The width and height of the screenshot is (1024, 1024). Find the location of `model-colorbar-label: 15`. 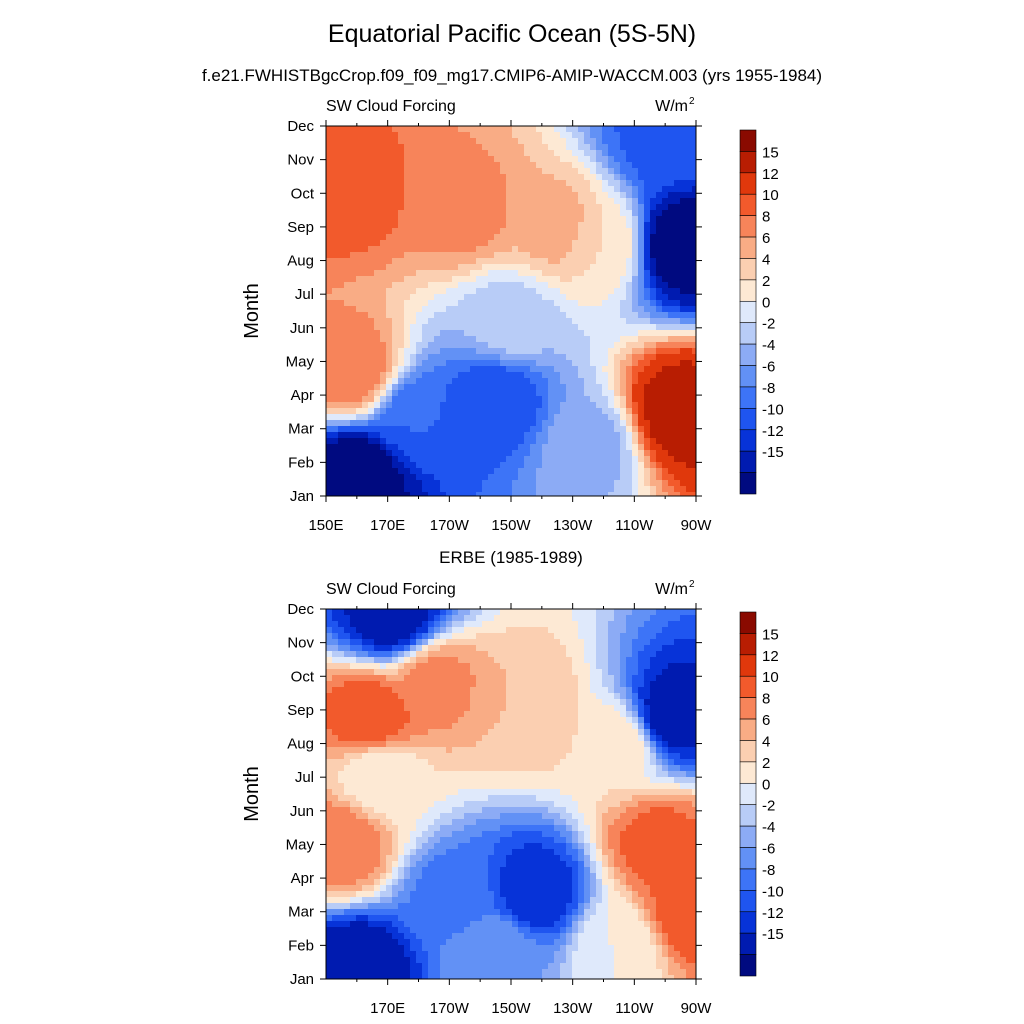

model-colorbar-label: 15 is located at coordinates (770, 152).